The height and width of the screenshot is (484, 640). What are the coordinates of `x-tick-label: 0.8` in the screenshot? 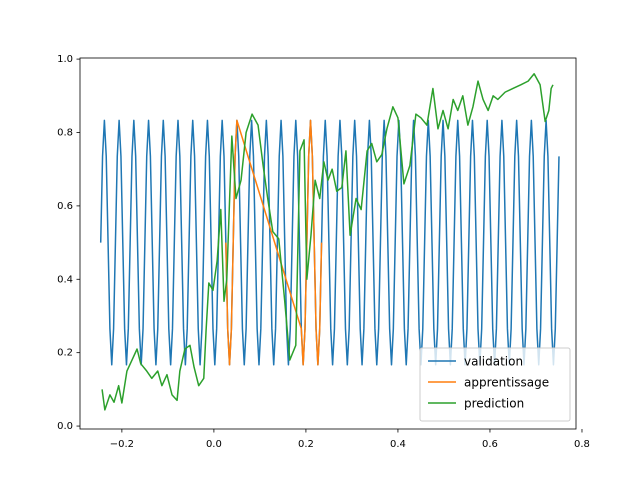 It's located at (582, 444).